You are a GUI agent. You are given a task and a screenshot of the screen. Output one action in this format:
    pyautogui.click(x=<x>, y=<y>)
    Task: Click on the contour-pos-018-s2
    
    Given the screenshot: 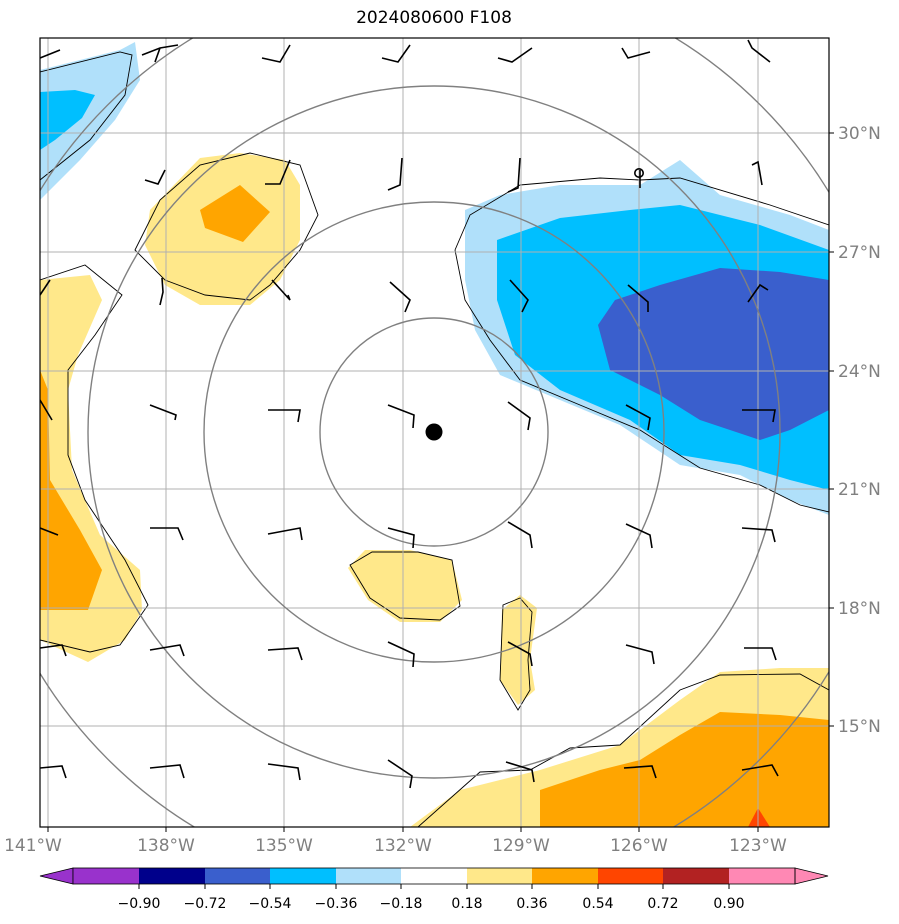 What is the action you would take?
    pyautogui.click(x=518, y=650)
    